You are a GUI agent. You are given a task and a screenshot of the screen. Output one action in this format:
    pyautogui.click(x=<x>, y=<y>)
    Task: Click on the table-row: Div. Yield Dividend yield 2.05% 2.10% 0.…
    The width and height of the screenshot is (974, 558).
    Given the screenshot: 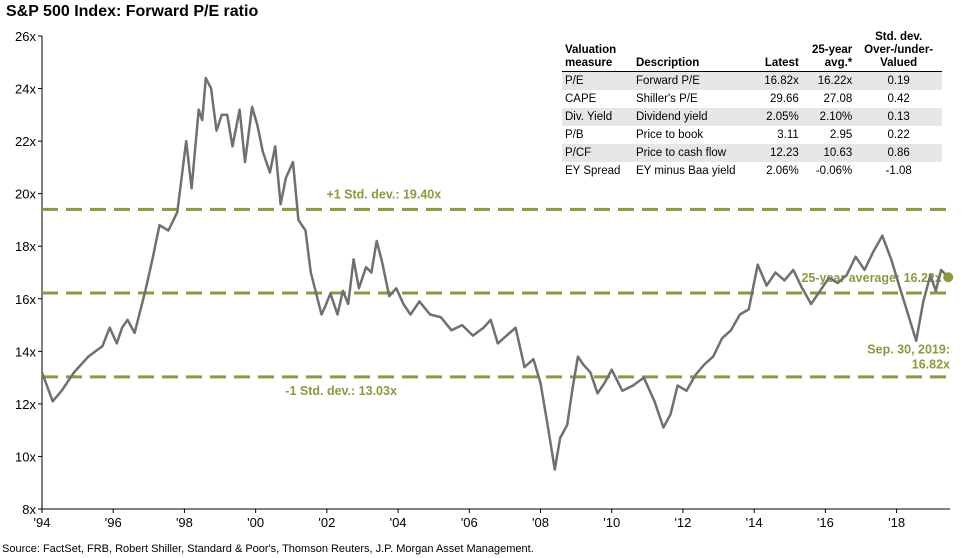 What is the action you would take?
    pyautogui.click(x=752, y=117)
    